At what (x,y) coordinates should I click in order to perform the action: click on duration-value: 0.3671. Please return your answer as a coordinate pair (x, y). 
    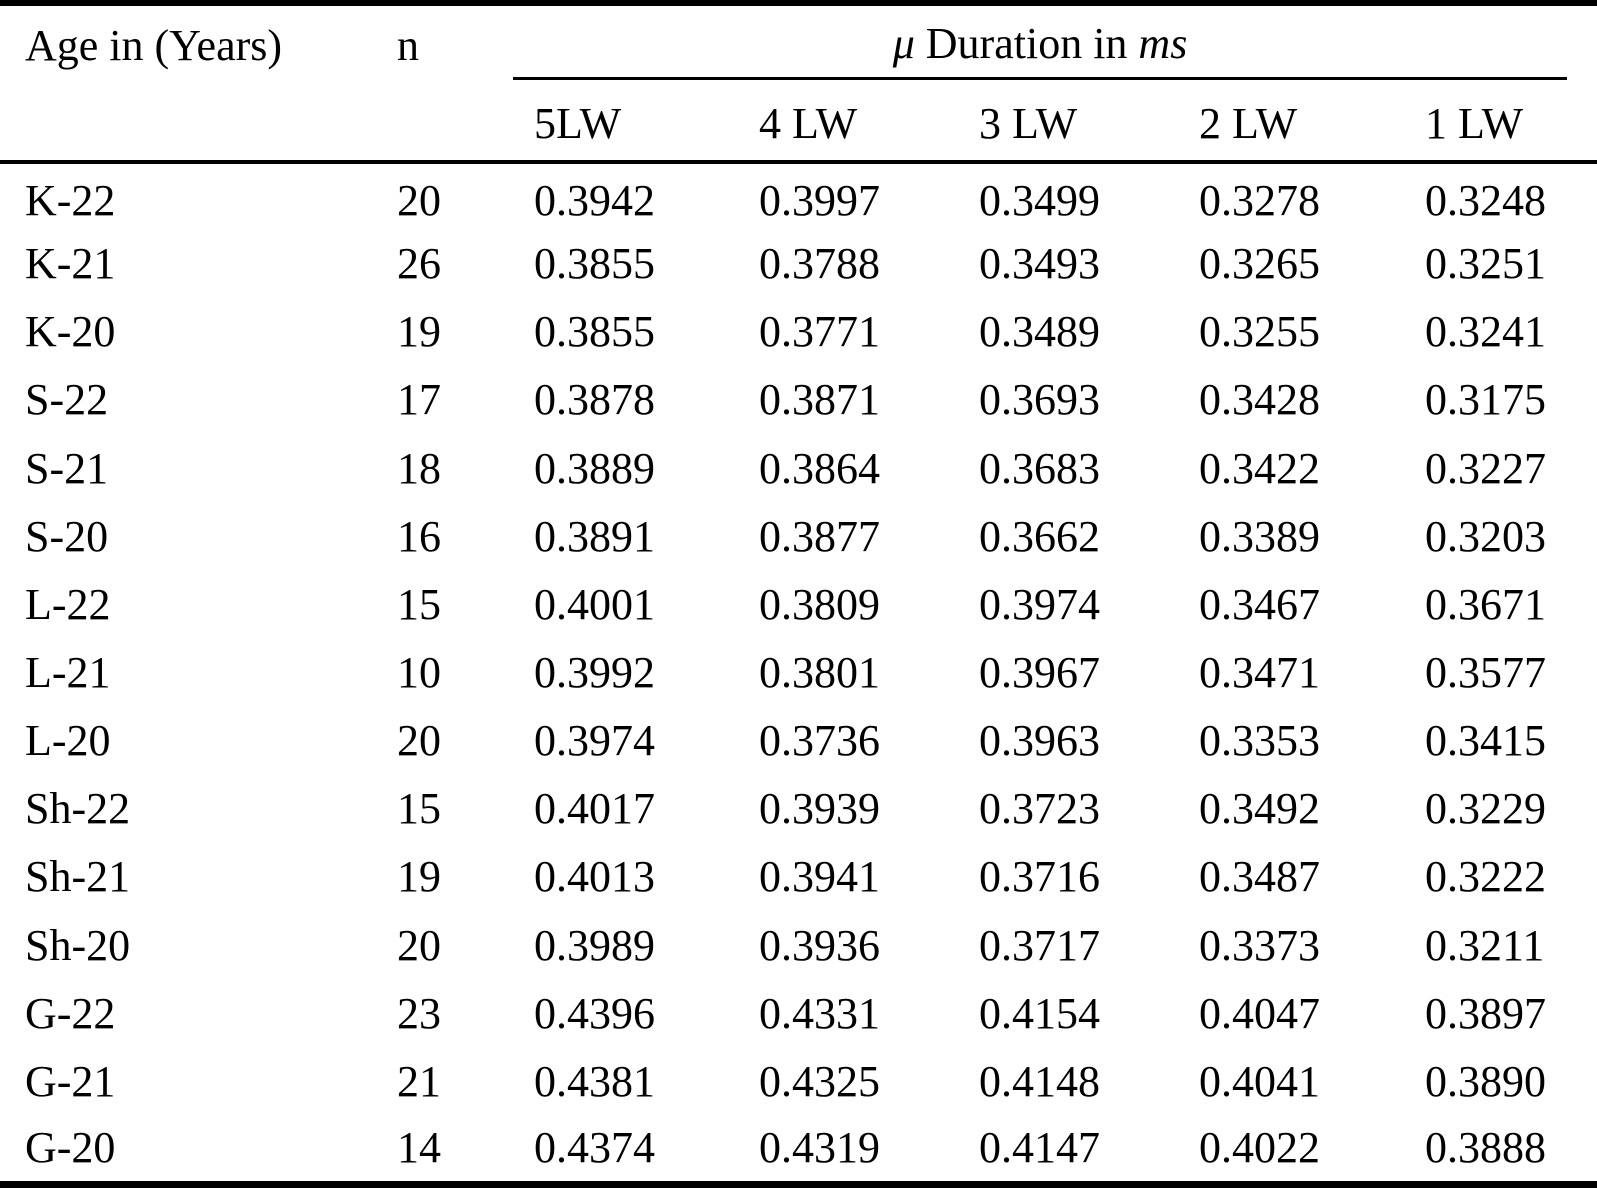
    Looking at the image, I should click on (1485, 604).